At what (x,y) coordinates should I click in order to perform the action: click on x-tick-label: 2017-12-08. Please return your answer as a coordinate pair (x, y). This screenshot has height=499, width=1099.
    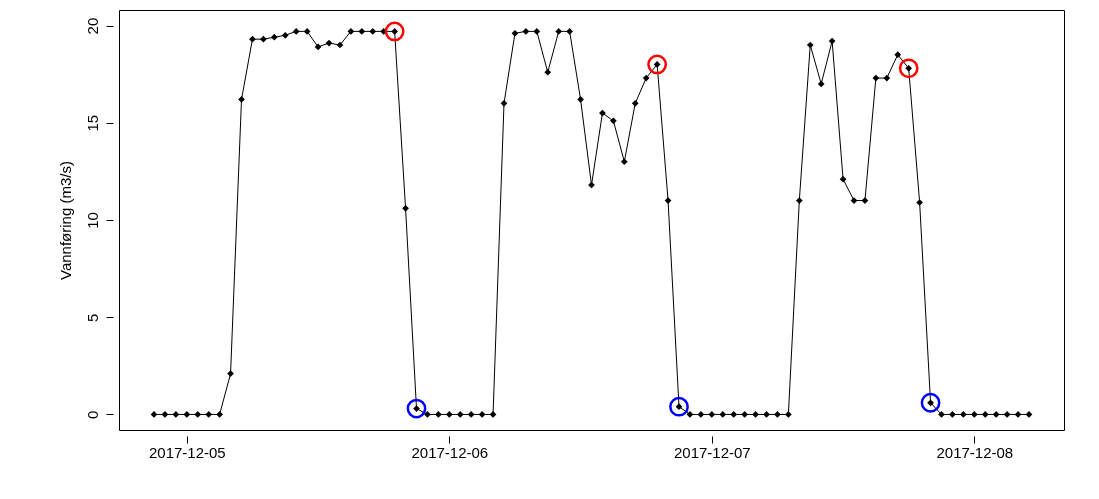
    Looking at the image, I should click on (975, 452).